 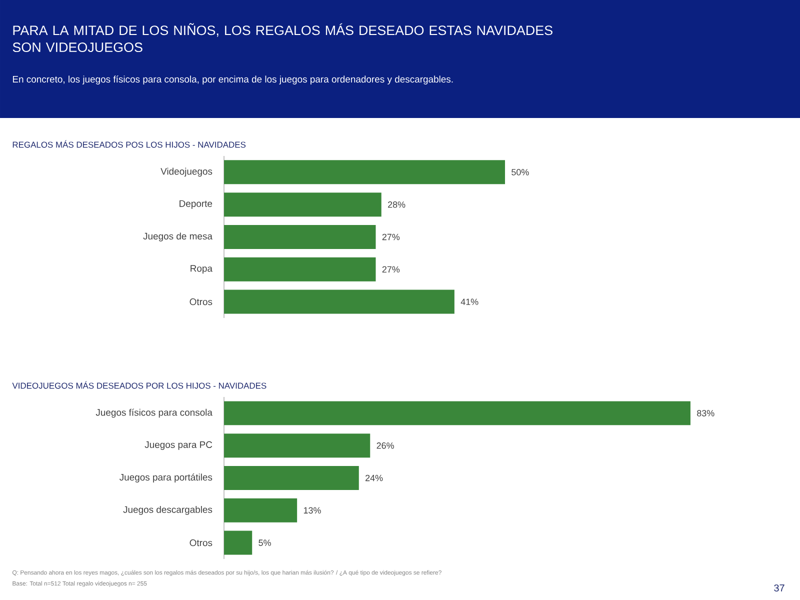 I want to click on data-label: 28%, so click(x=397, y=204).